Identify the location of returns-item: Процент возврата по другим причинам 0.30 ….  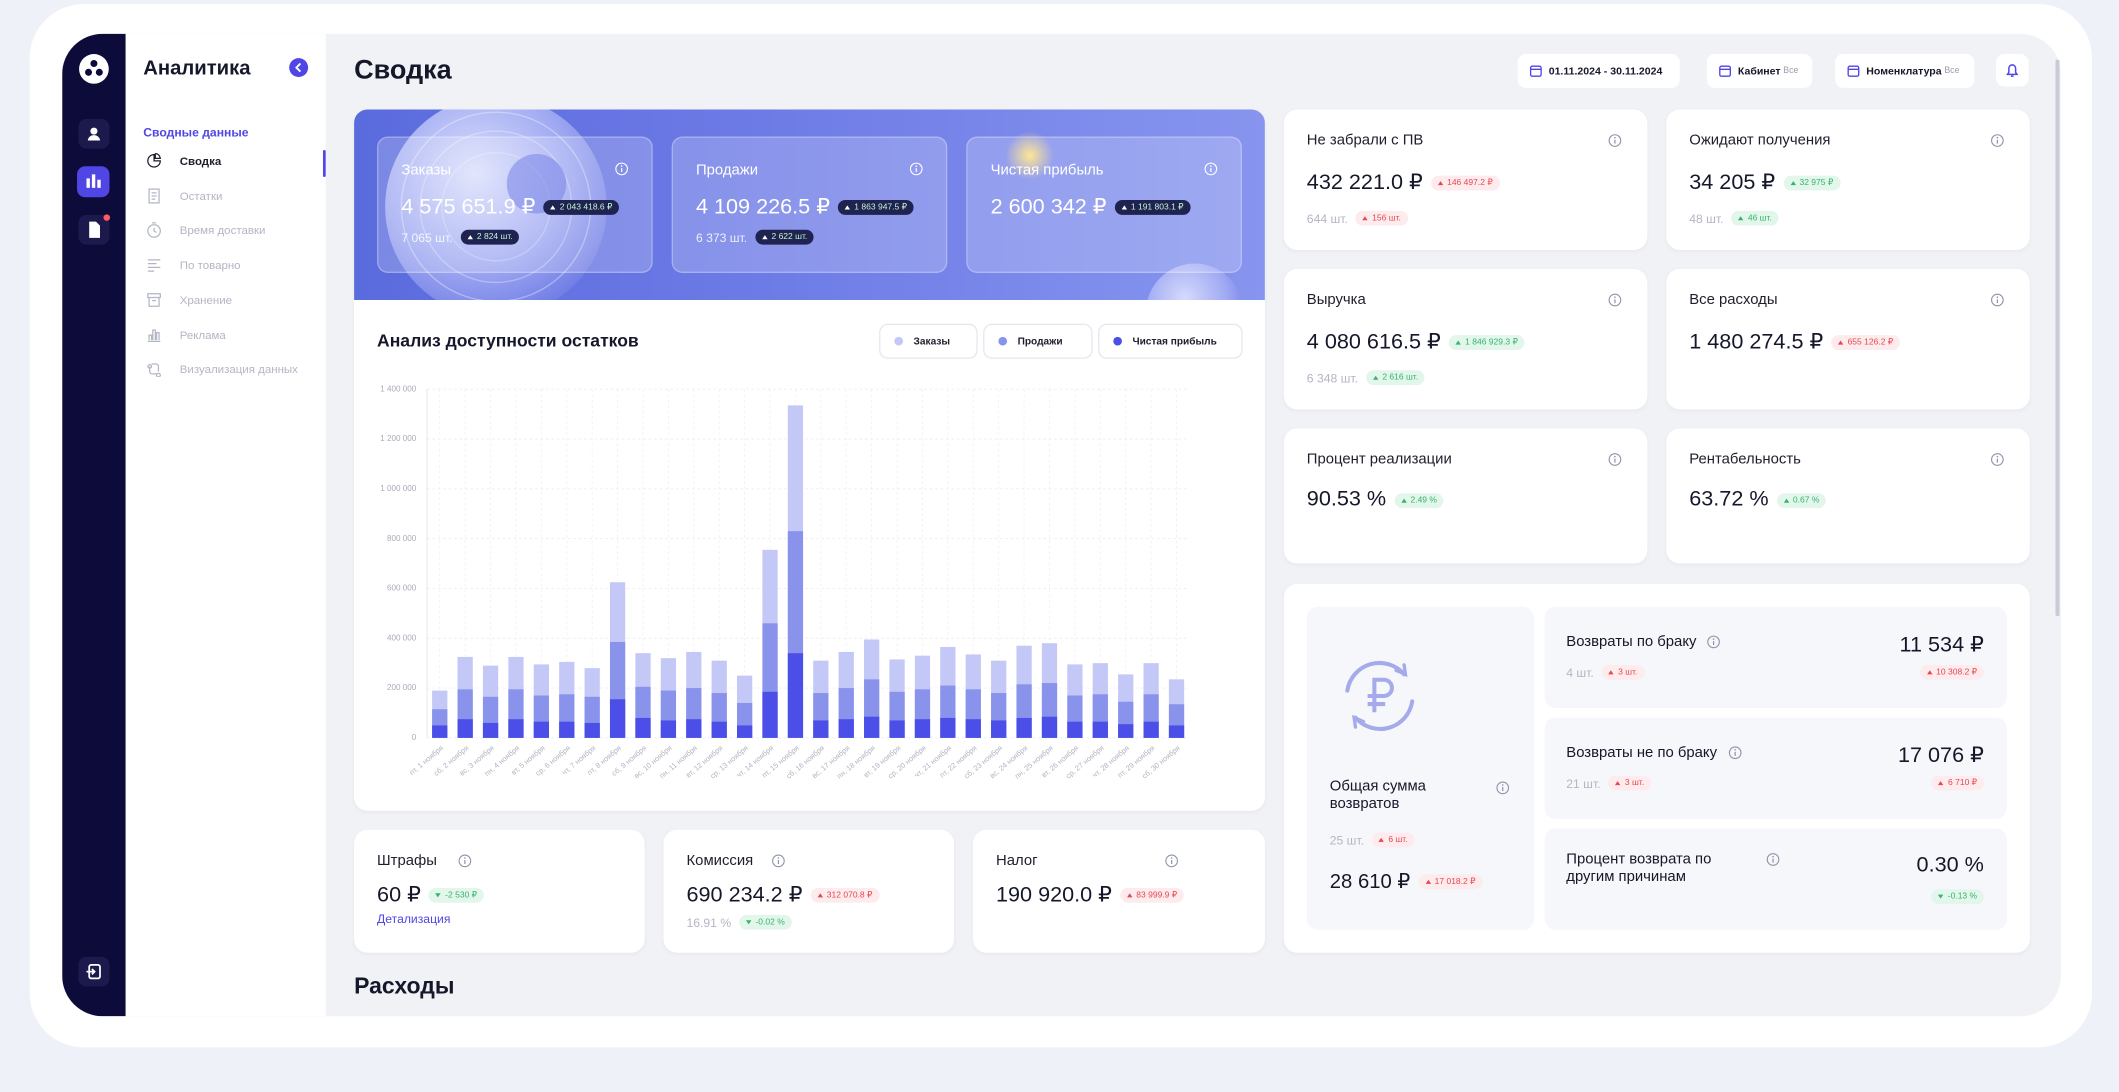
(1775, 879).